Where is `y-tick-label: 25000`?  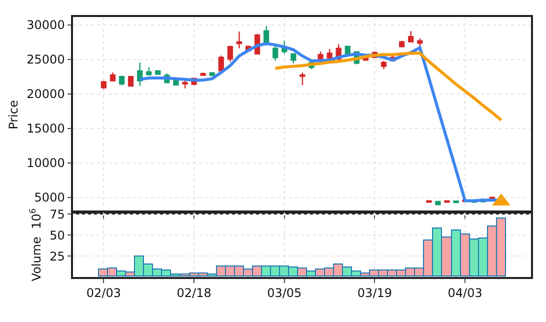
y-tick-label: 25000 is located at coordinates (45, 59).